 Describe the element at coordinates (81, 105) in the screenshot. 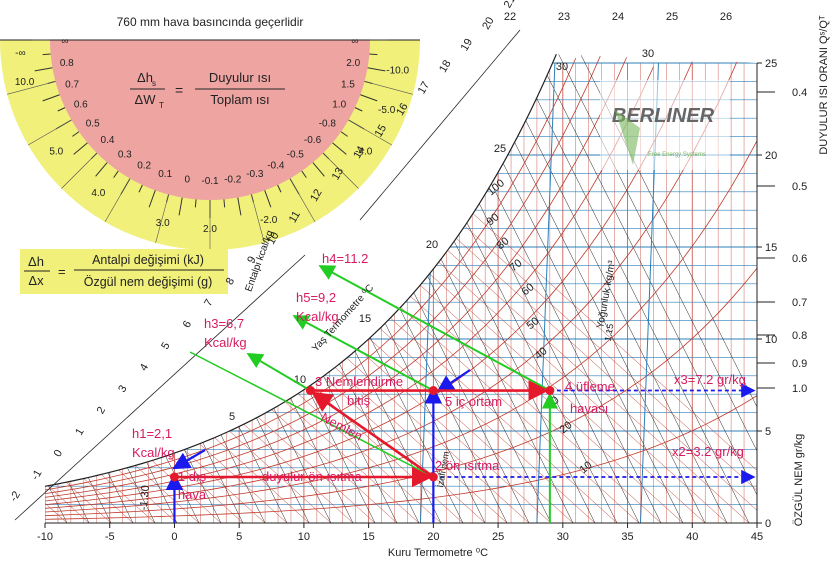

I see `protractor-inner-label: 0.6` at that location.